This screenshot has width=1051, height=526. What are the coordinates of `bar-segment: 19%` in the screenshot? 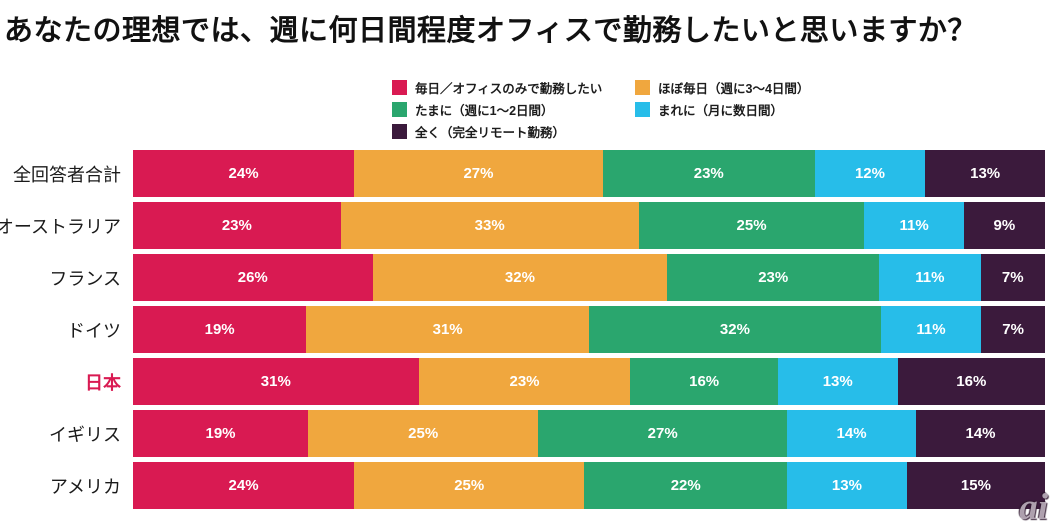 It's located at (221, 433).